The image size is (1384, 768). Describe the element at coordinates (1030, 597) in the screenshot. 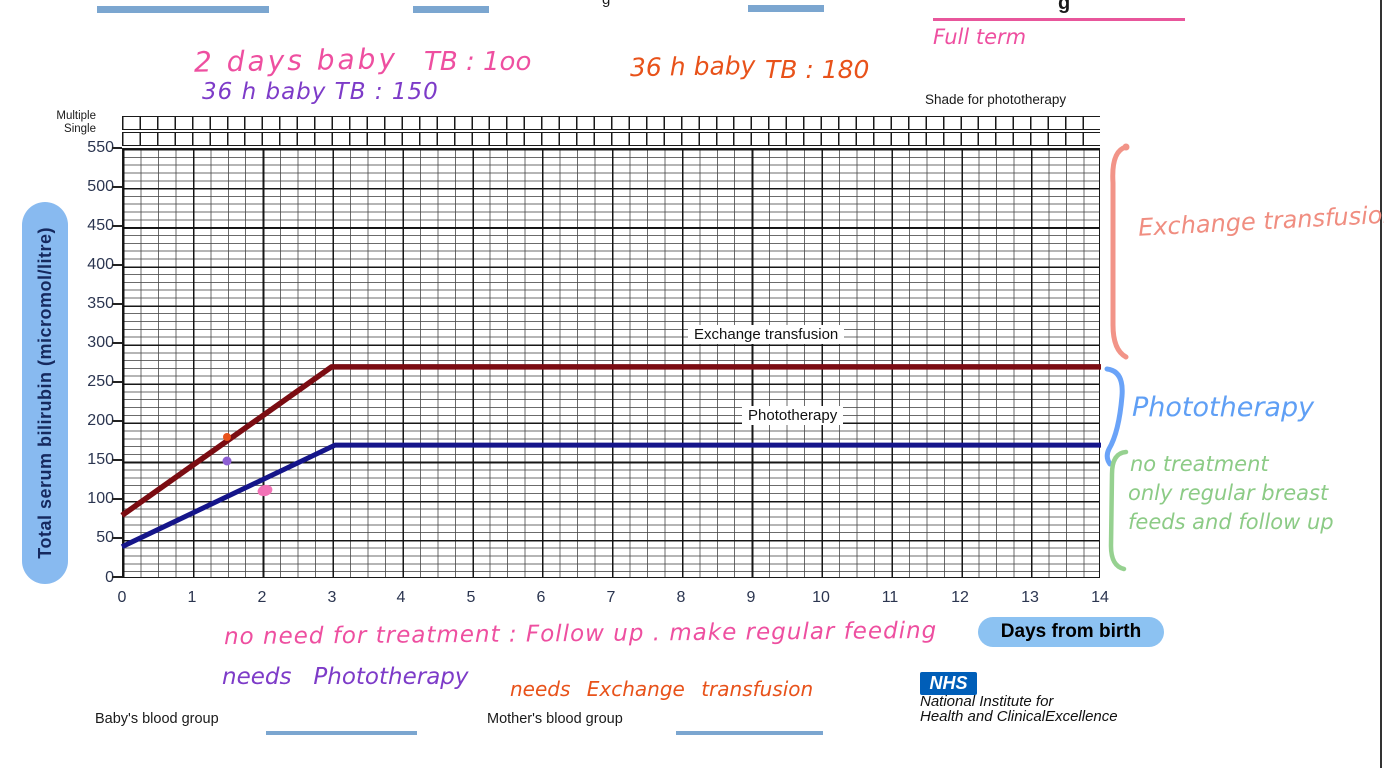

I see `x-tick-13: 13` at that location.